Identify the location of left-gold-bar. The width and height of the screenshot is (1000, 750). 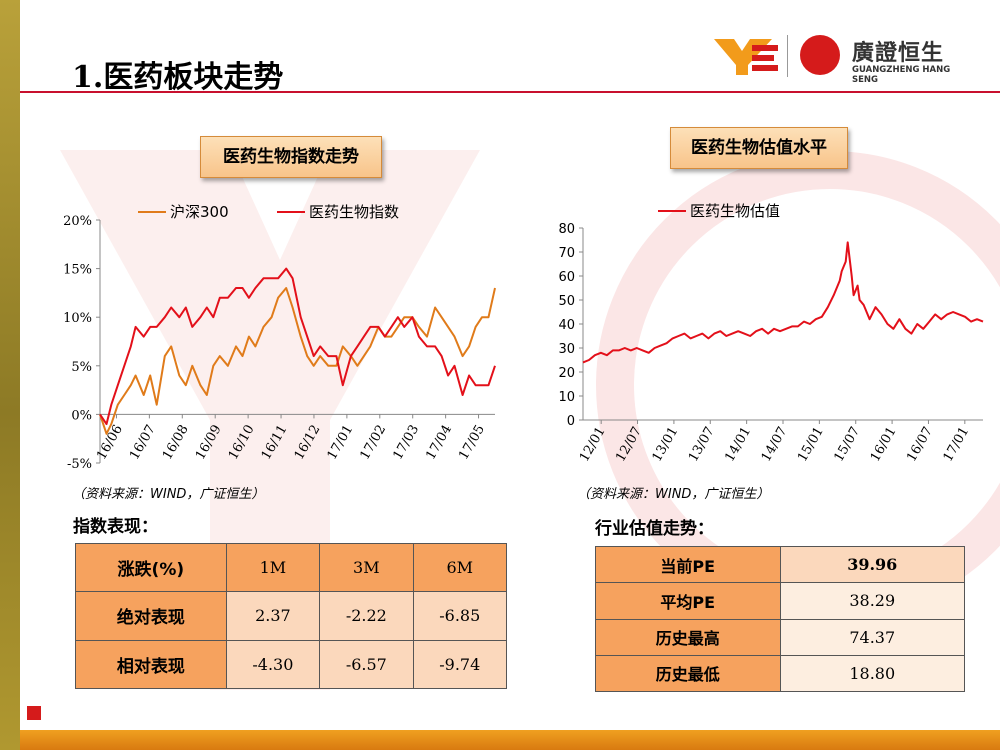
(10, 375).